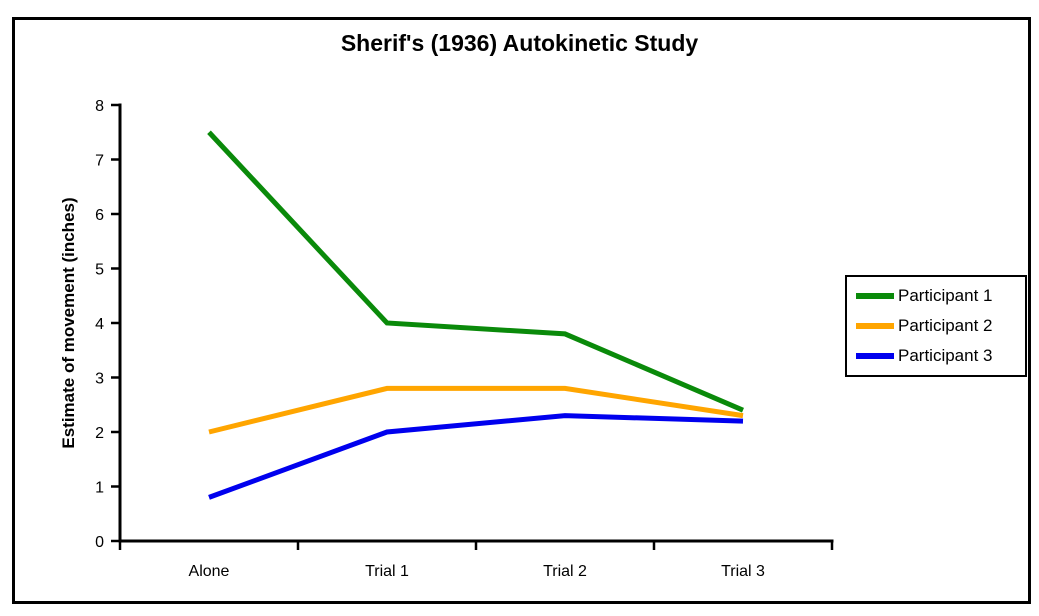 Image resolution: width=1039 pixels, height=616 pixels. I want to click on legend-row-participant-2: Participant 2, so click(940, 326).